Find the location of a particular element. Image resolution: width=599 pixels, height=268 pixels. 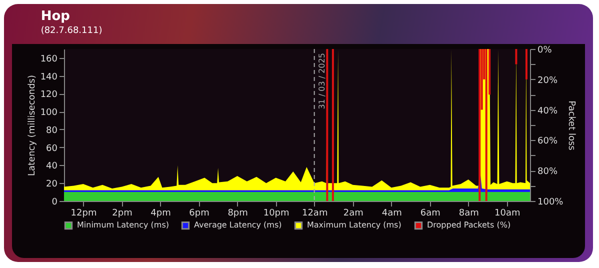

y-tick-label: 60 is located at coordinates (52, 149).